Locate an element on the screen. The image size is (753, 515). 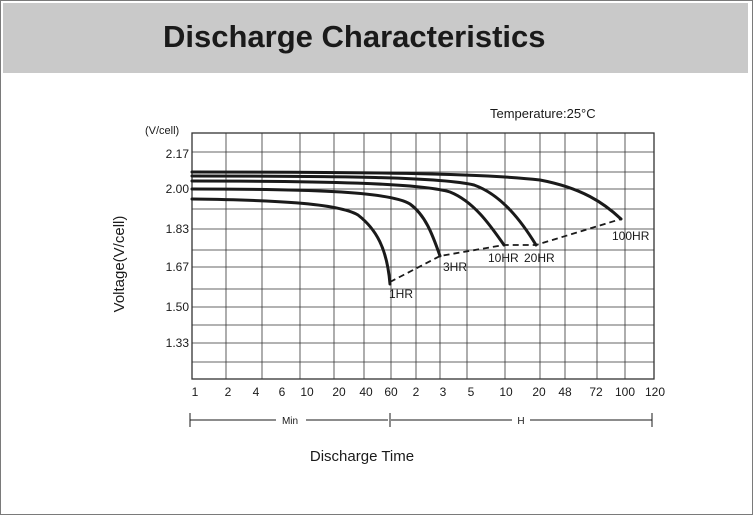
end-voltage-line is located at coordinates (505, 250).